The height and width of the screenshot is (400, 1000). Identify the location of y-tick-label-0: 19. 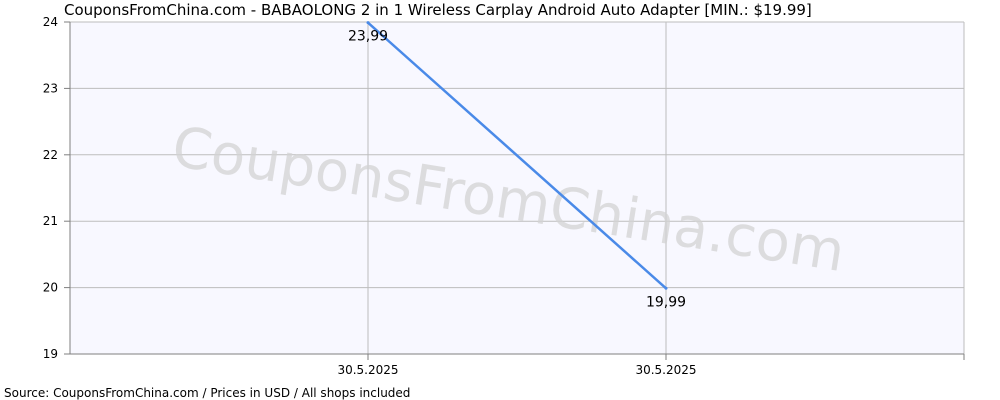
(50, 354).